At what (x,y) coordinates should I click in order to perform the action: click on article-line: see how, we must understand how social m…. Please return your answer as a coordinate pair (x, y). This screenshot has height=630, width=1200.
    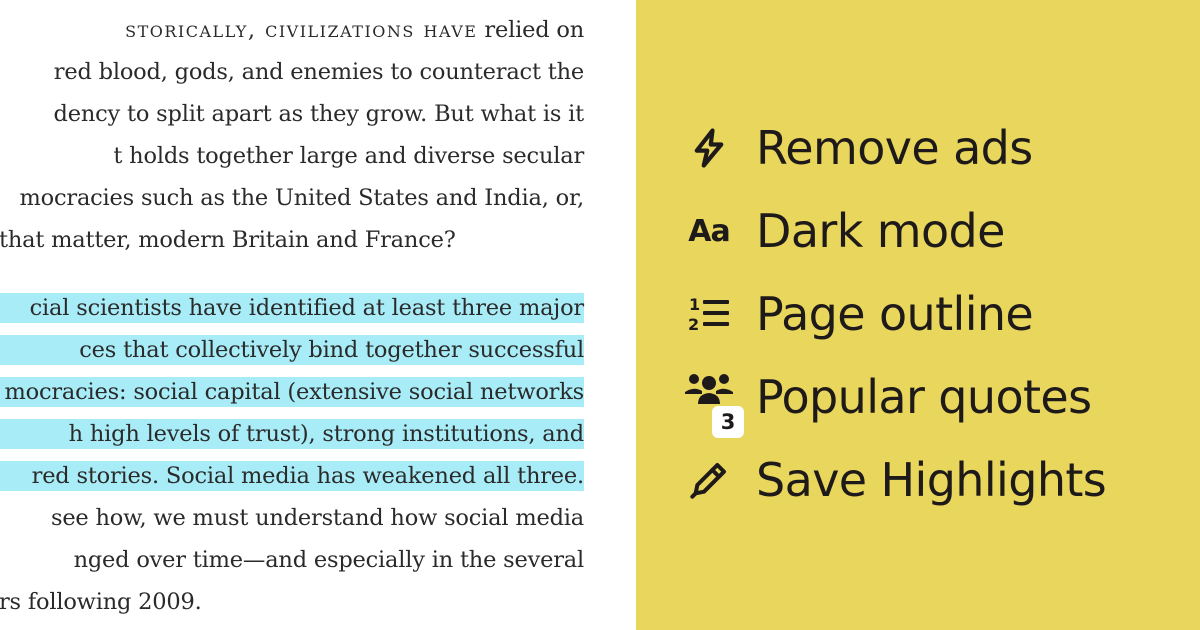
    Looking at the image, I should click on (317, 518).